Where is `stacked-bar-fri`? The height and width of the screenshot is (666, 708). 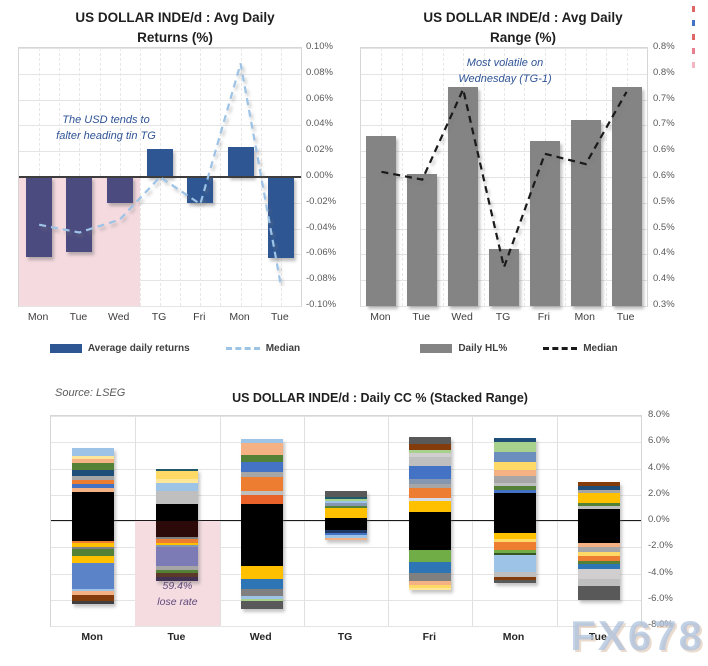 stacked-bar-fri is located at coordinates (430, 513).